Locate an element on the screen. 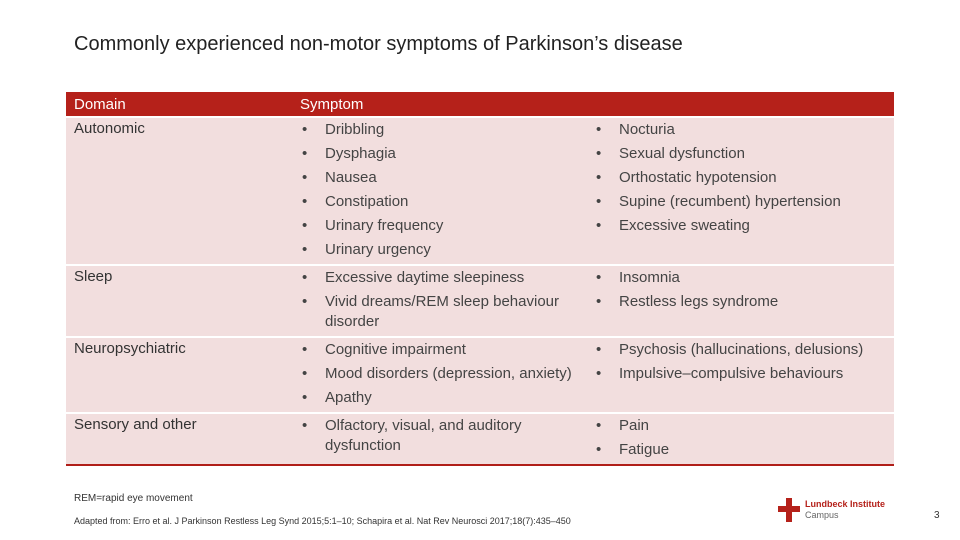 This screenshot has width=960, height=540. symptom-item: Pain is located at coordinates (744, 426).